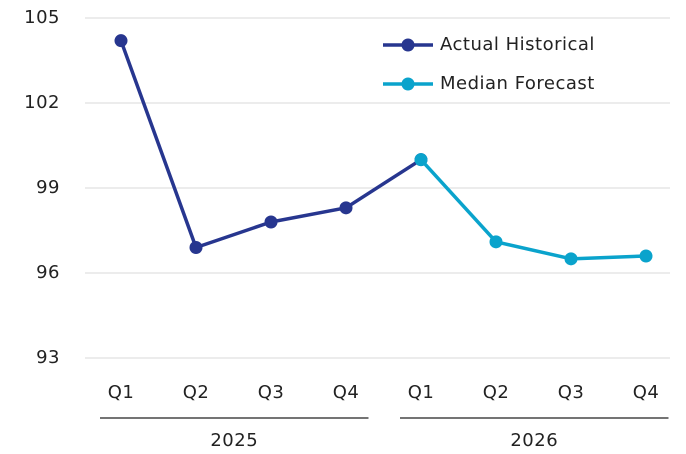  What do you see at coordinates (42, 102) in the screenshot?
I see `y-tick-label: 102` at bounding box center [42, 102].